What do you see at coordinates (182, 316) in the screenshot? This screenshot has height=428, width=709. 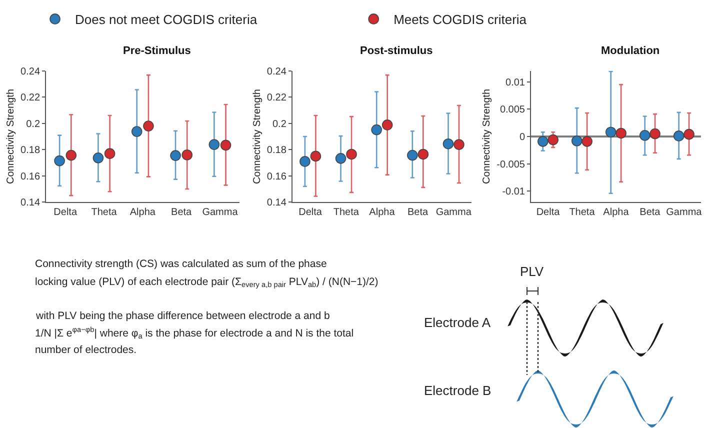 I see `text: with PLV being the phase difference between electrode a and b` at bounding box center [182, 316].